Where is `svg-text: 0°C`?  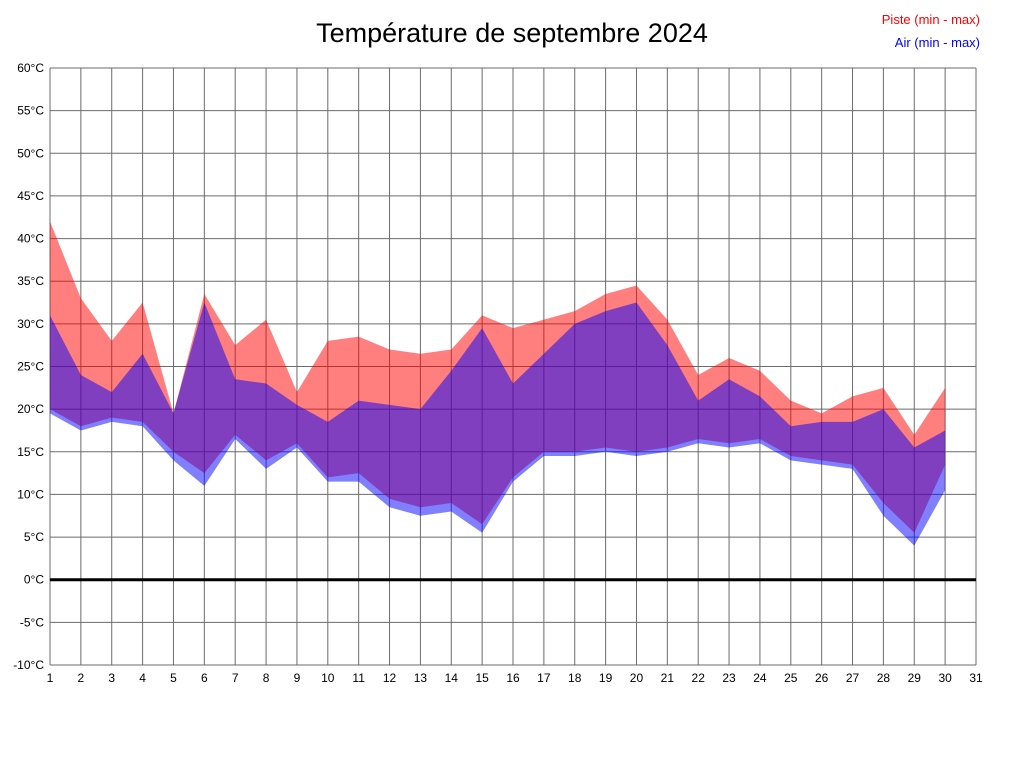 svg-text: 0°C is located at coordinates (34, 580).